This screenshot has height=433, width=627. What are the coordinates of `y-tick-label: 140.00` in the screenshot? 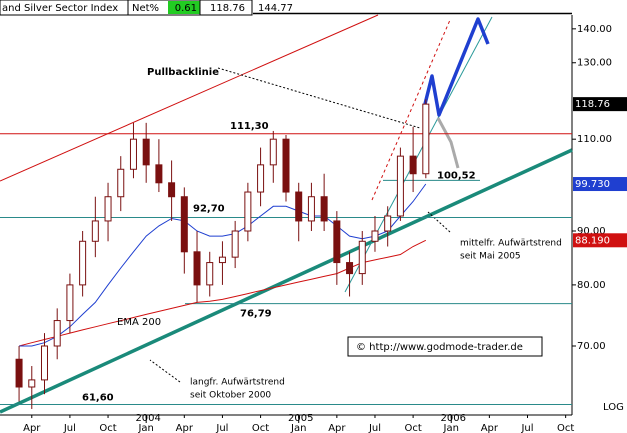 It's located at (594, 29).